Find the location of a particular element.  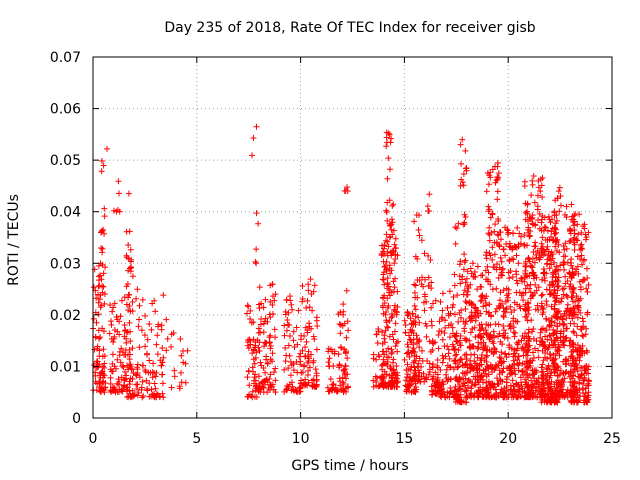

x-tick-label: 15 is located at coordinates (404, 439).